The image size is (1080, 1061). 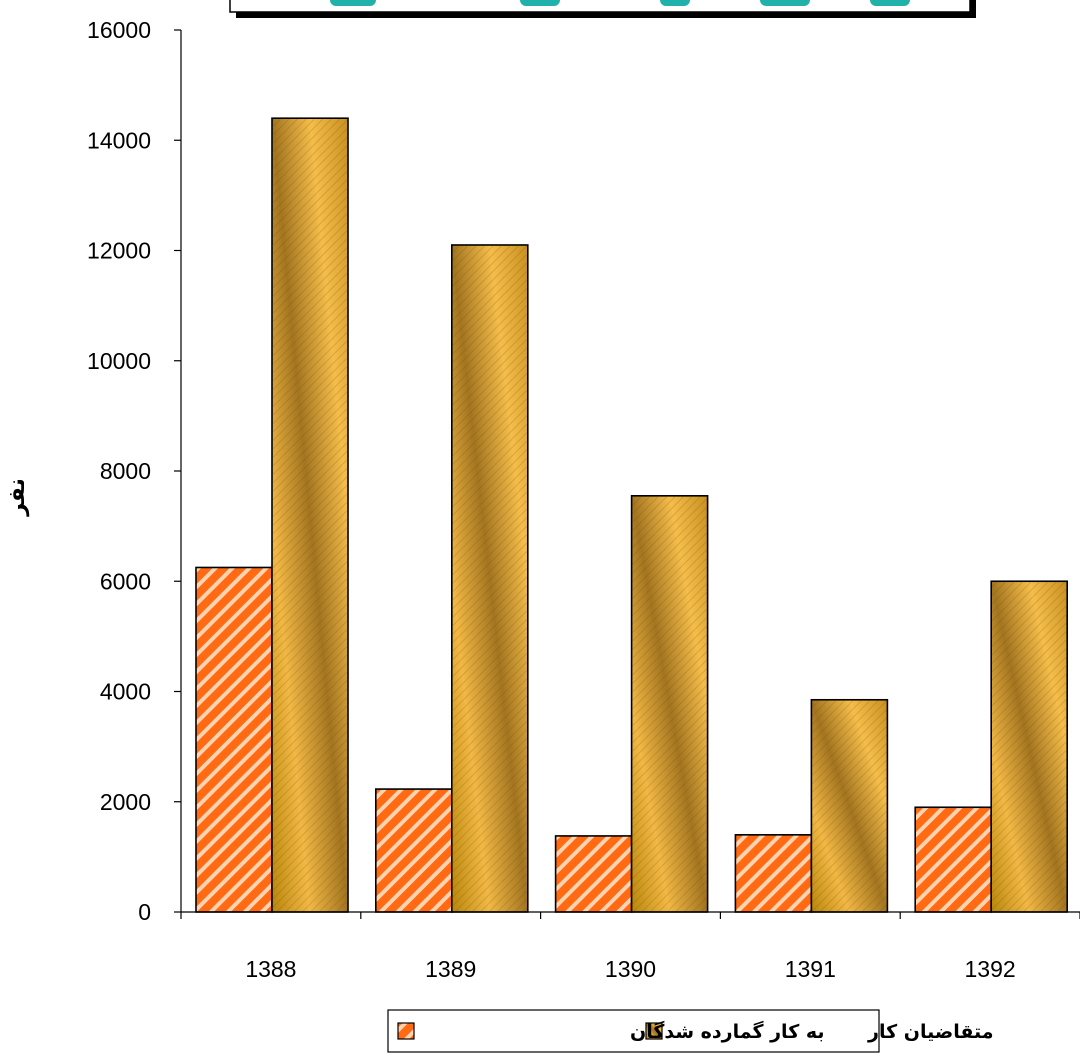 What do you see at coordinates (620, 3) in the screenshot?
I see `title-decoration` at bounding box center [620, 3].